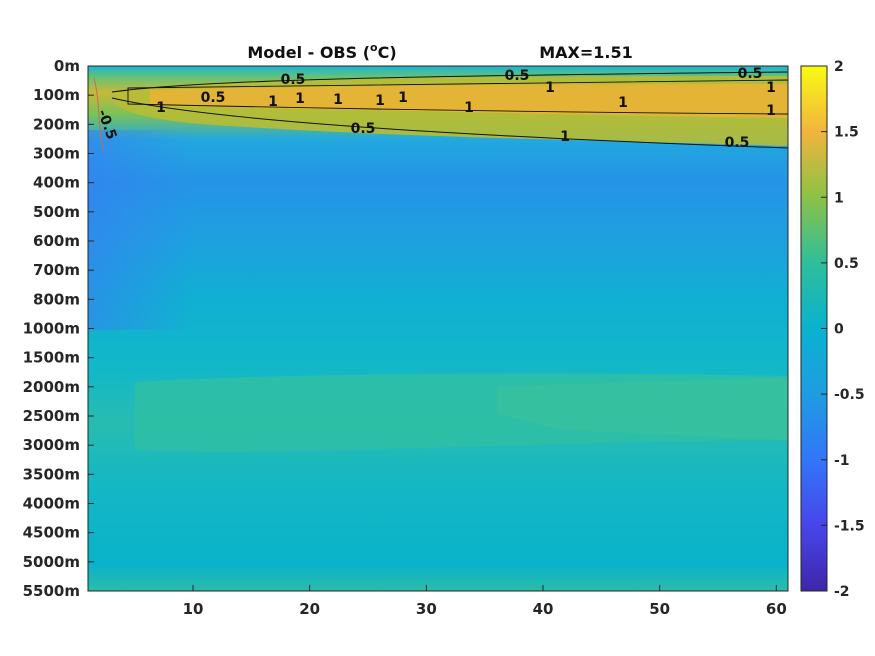 The image size is (875, 656). What do you see at coordinates (776, 609) in the screenshot?
I see `x-tick-label: 60` at bounding box center [776, 609].